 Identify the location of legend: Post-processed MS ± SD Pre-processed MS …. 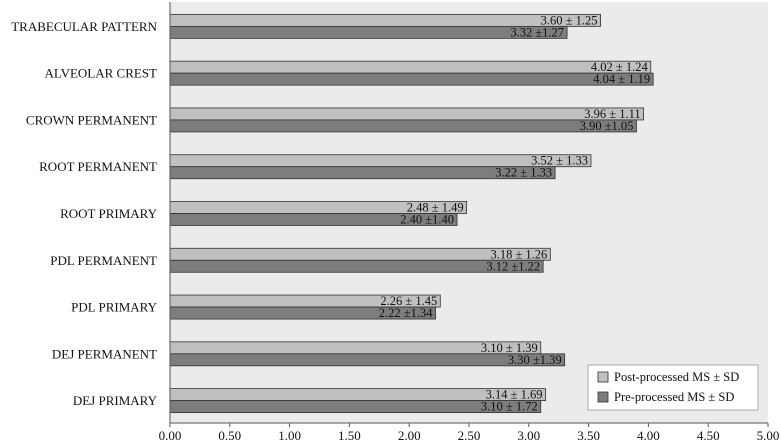
(673, 387).